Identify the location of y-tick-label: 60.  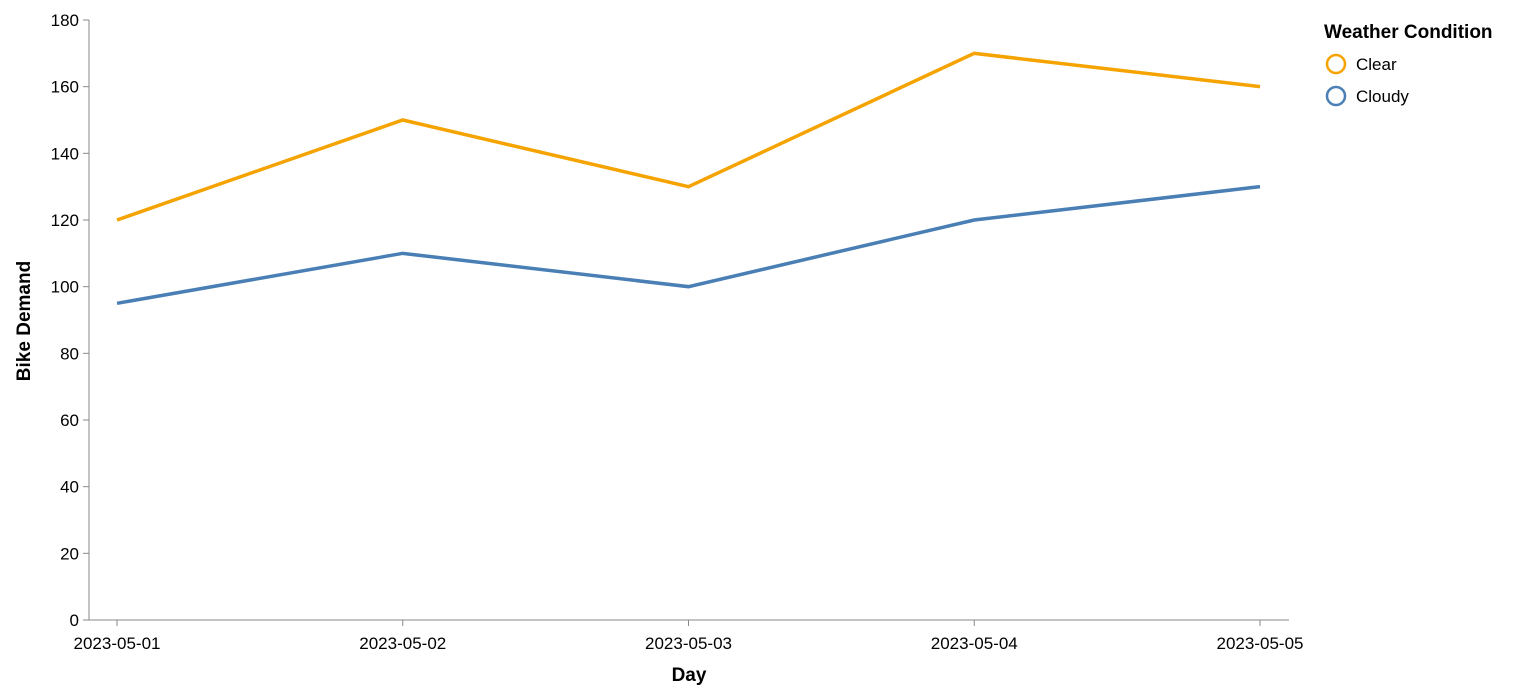
(69, 420).